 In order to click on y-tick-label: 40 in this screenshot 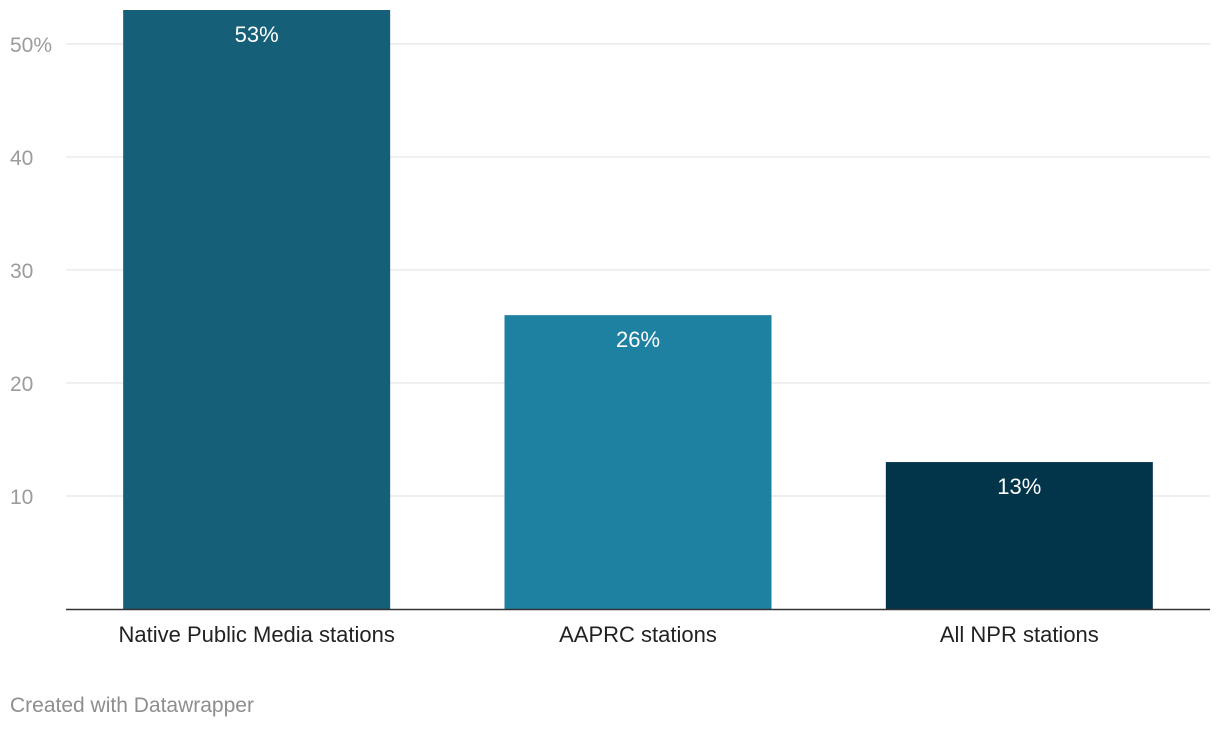, I will do `click(21, 158)`.